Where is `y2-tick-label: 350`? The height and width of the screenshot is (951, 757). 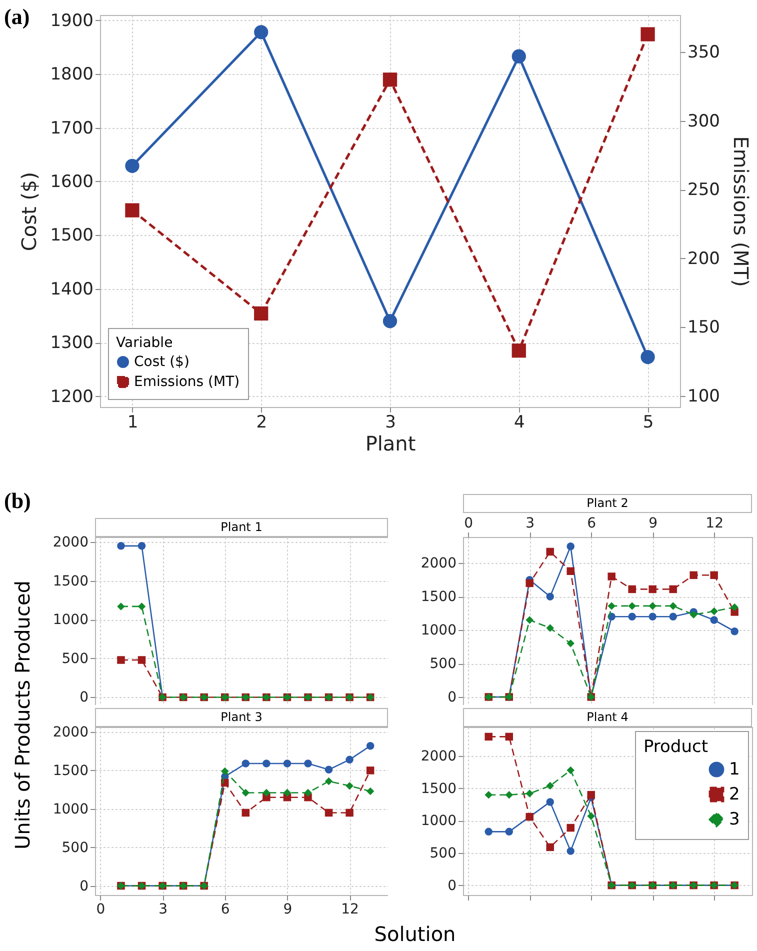
y2-tick-label: 350 is located at coordinates (704, 52).